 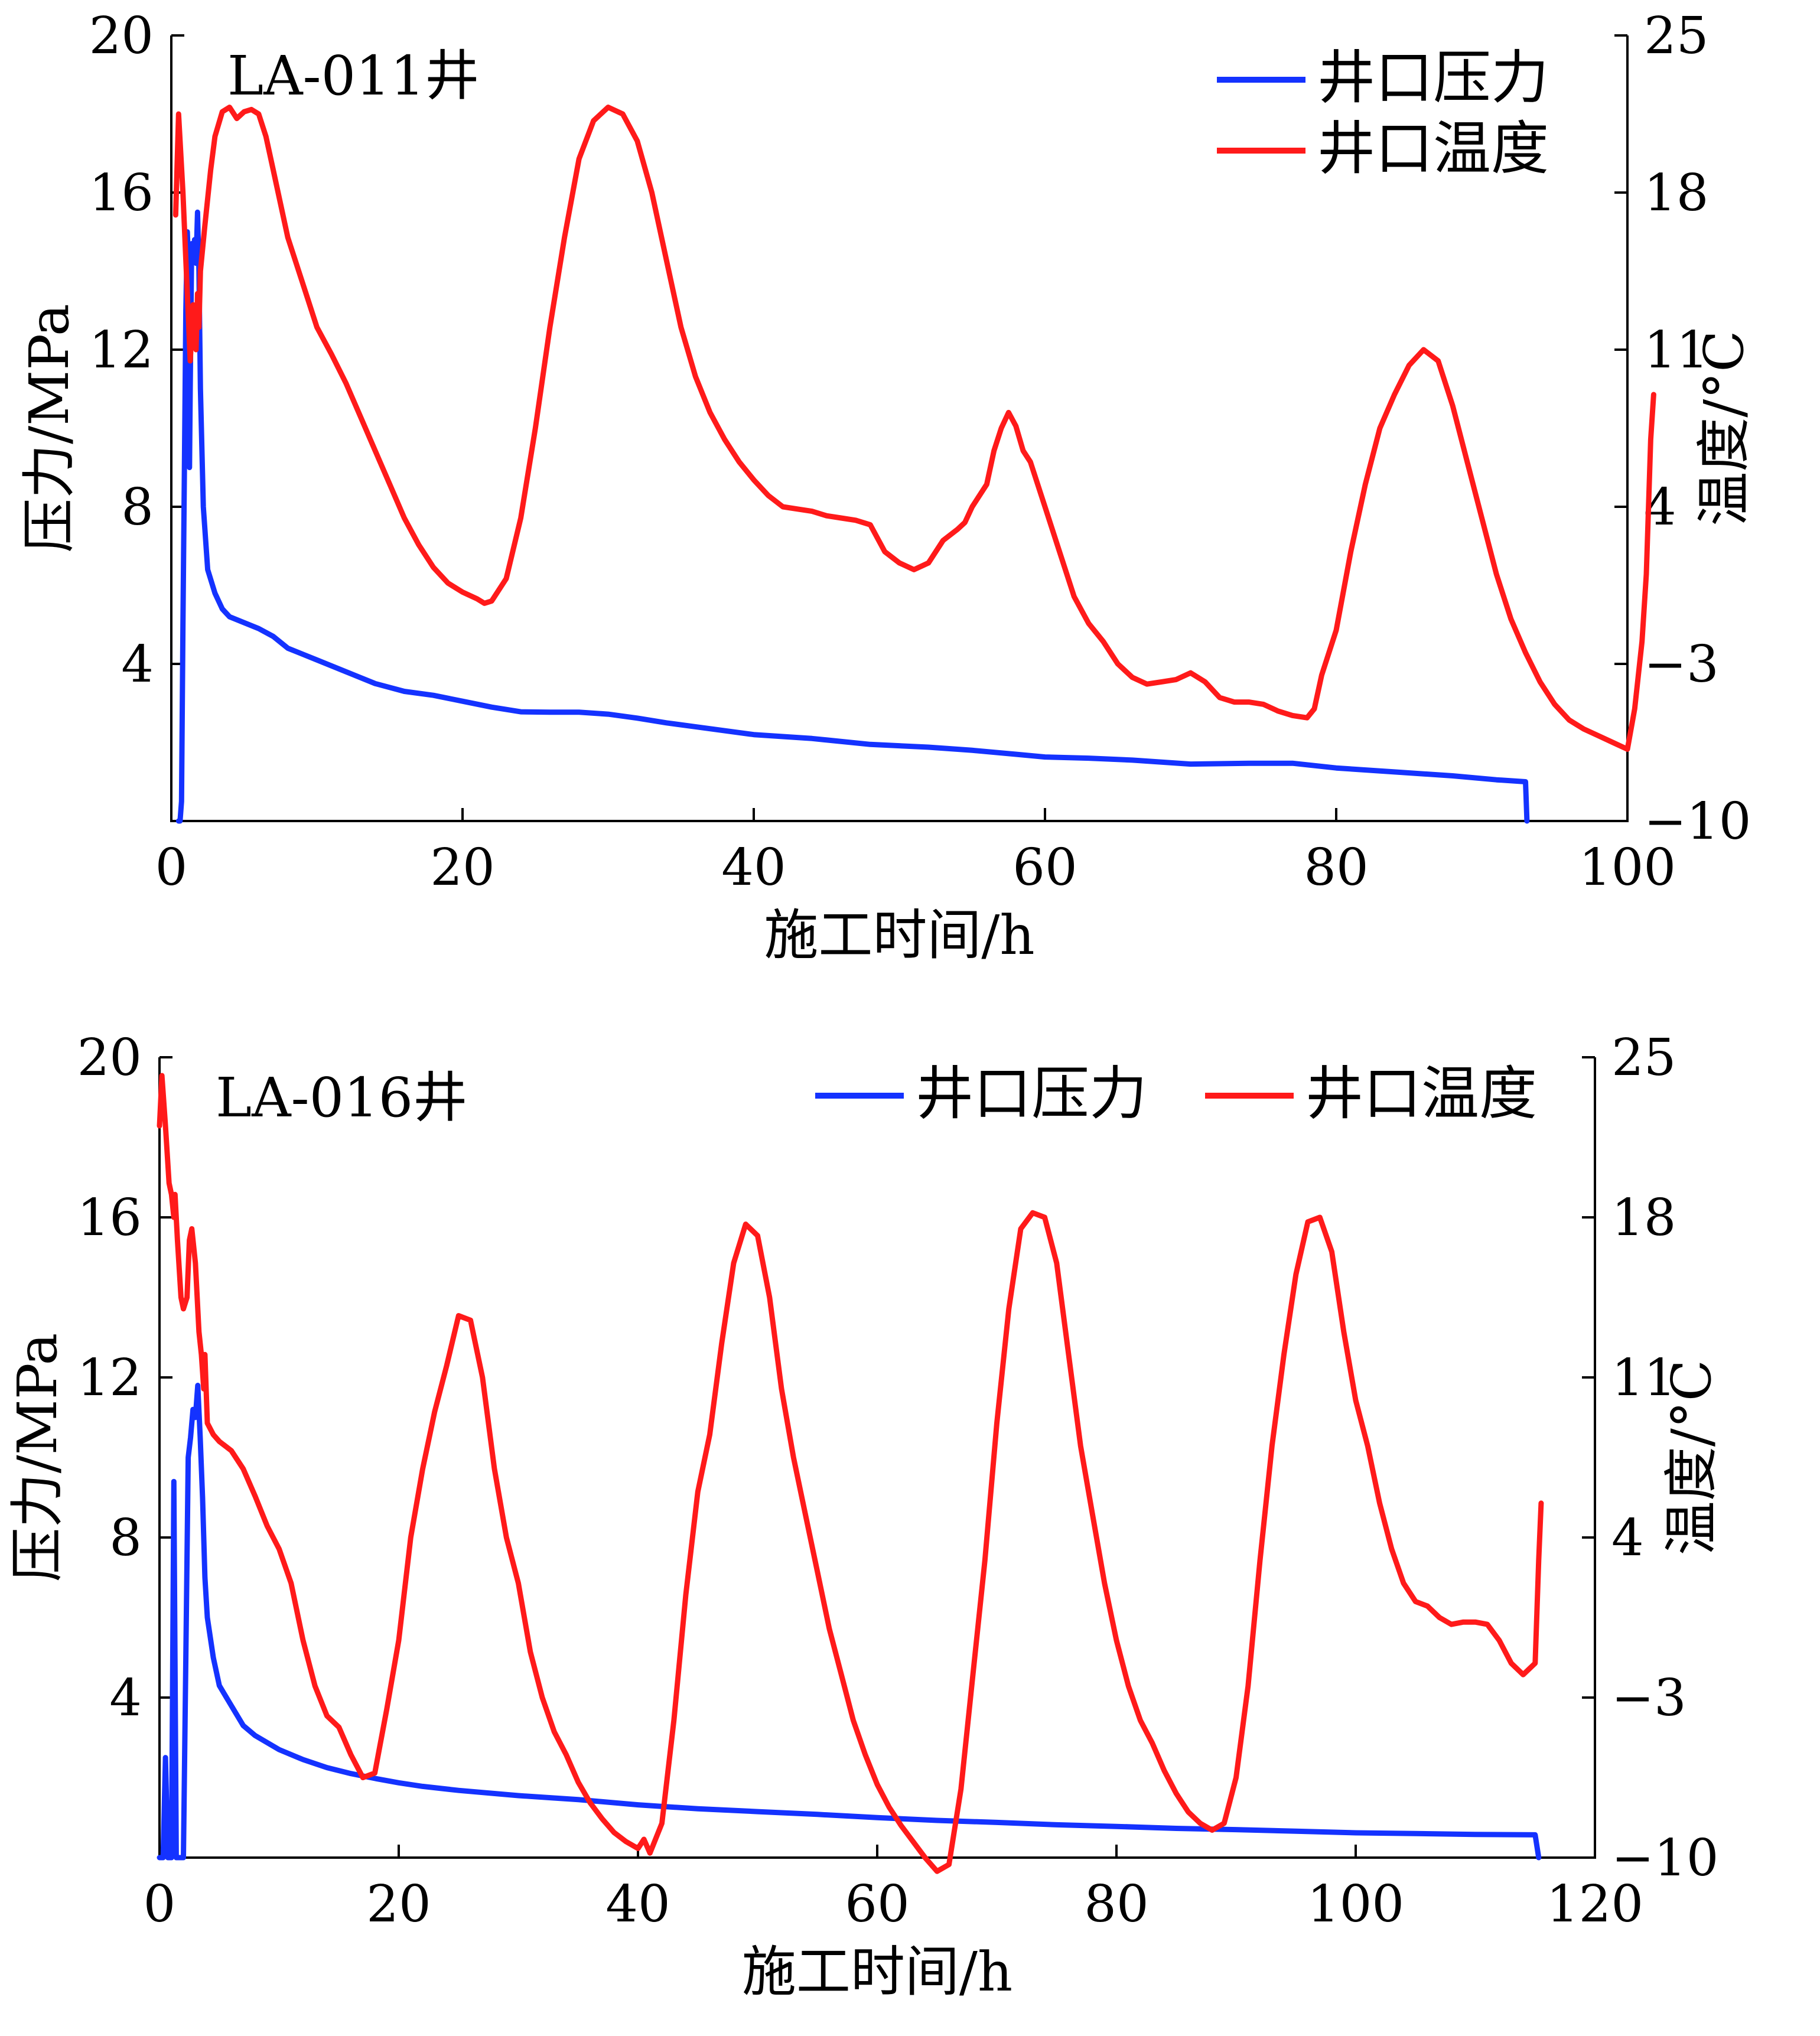 What do you see at coordinates (1594, 1905) in the screenshot?
I see `x-tick-label: 120` at bounding box center [1594, 1905].